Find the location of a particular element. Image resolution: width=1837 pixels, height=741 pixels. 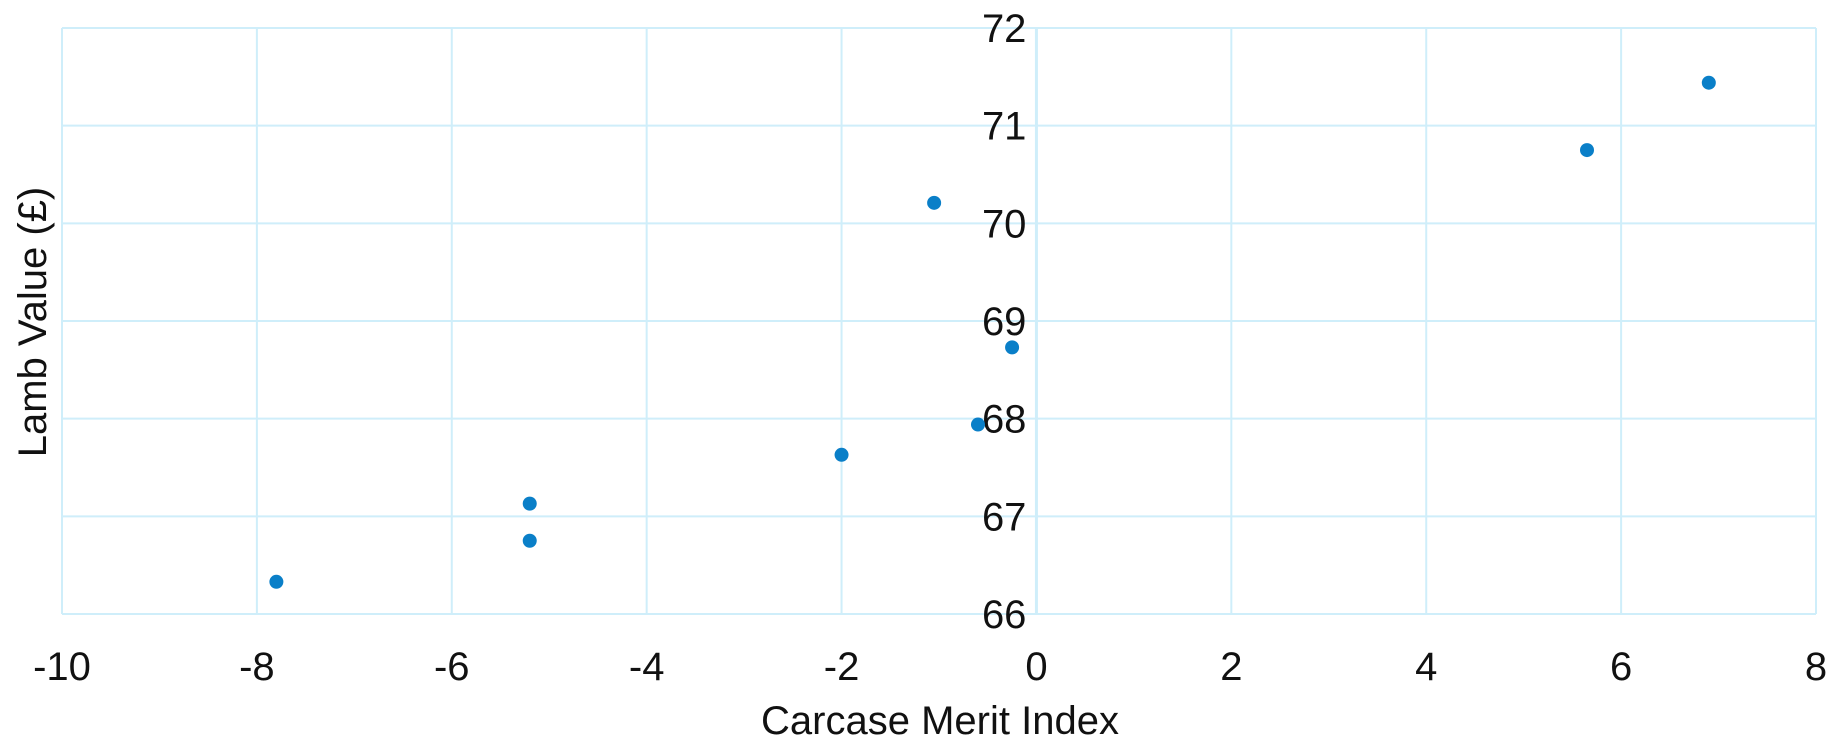

y-tick-label: 72 is located at coordinates (1004, 29).